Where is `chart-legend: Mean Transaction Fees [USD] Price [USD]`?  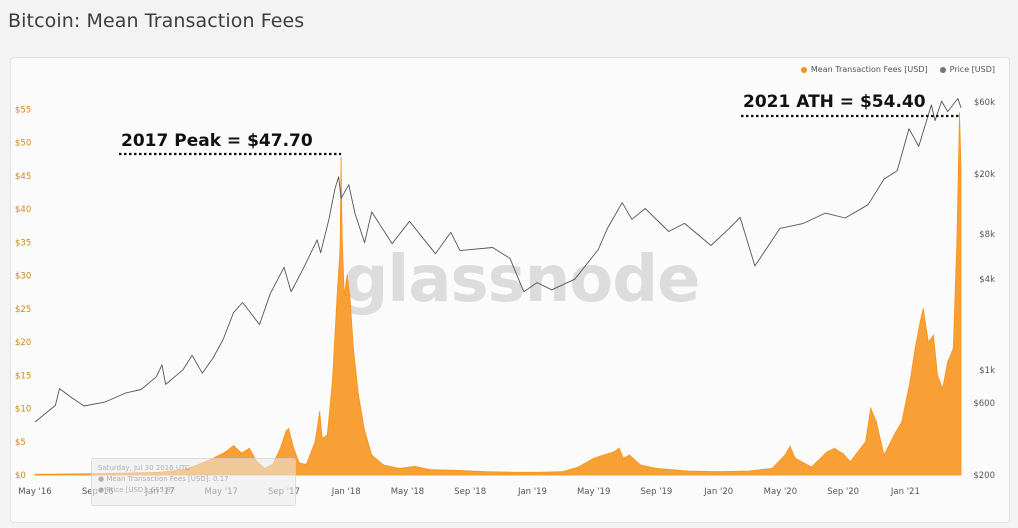
chart-legend: Mean Transaction Fees [USD] Price [USD] is located at coordinates (897, 69).